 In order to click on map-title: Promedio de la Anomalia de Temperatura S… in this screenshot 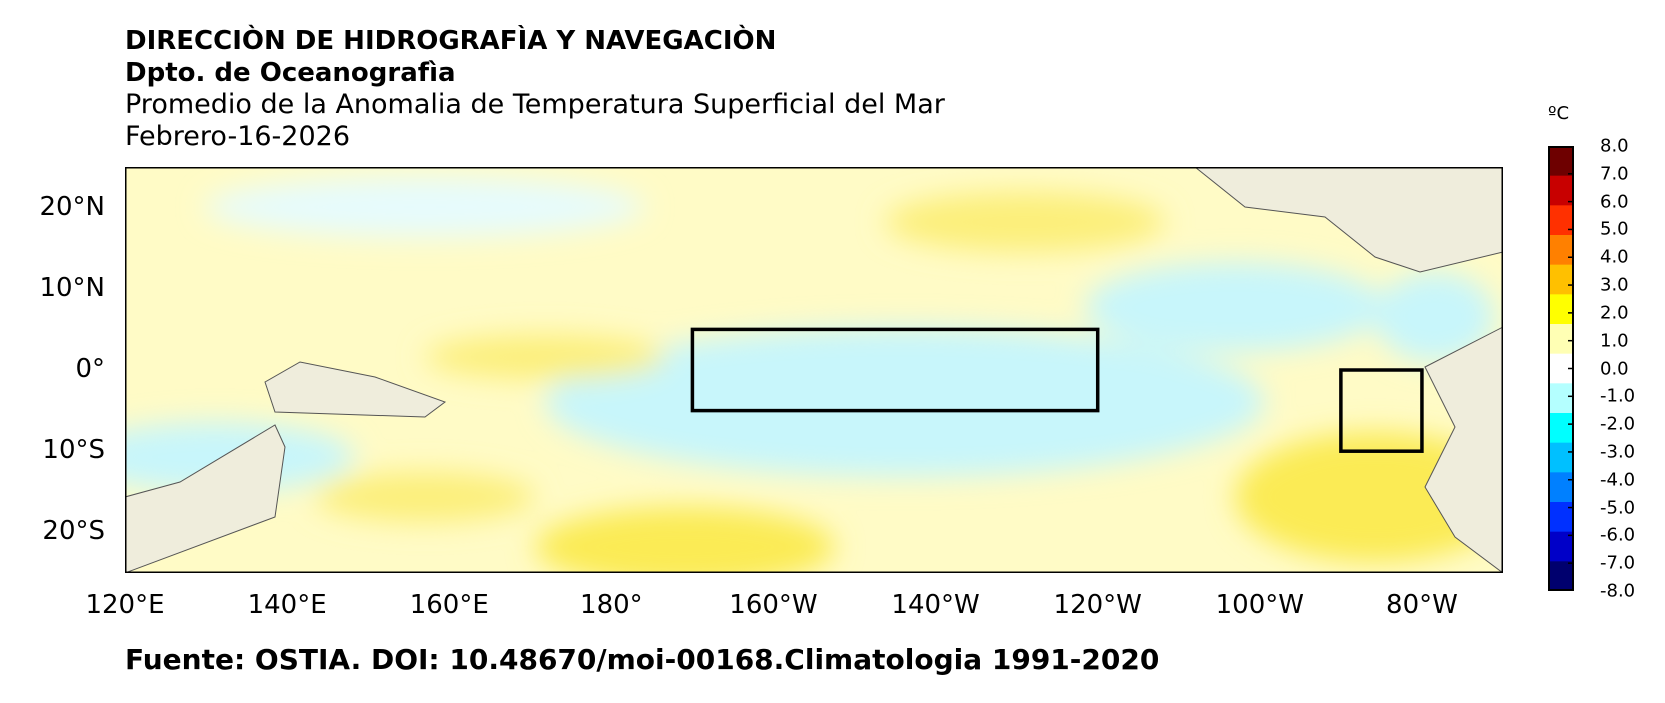, I will do `click(535, 104)`.